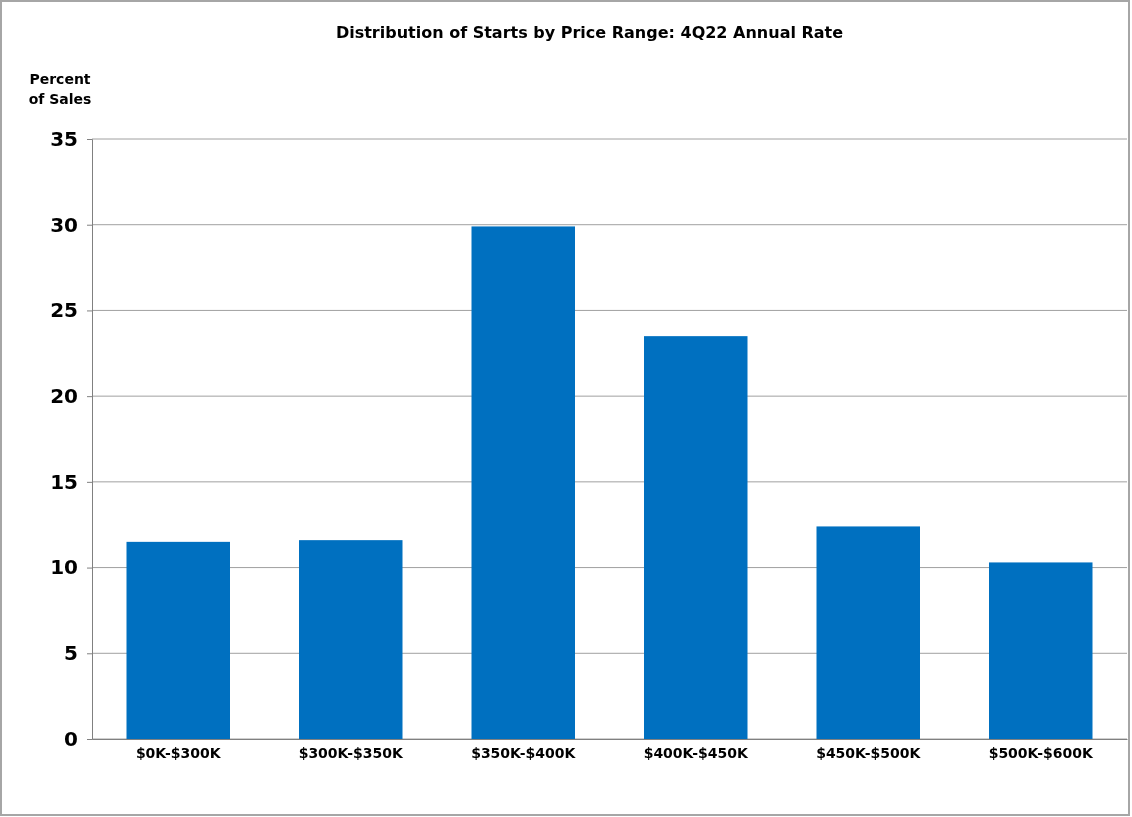 The height and width of the screenshot is (817, 1132). I want to click on chart-title: Distribution of Starts by Price Range: 4Q22 Annual Rate, so click(589, 32).